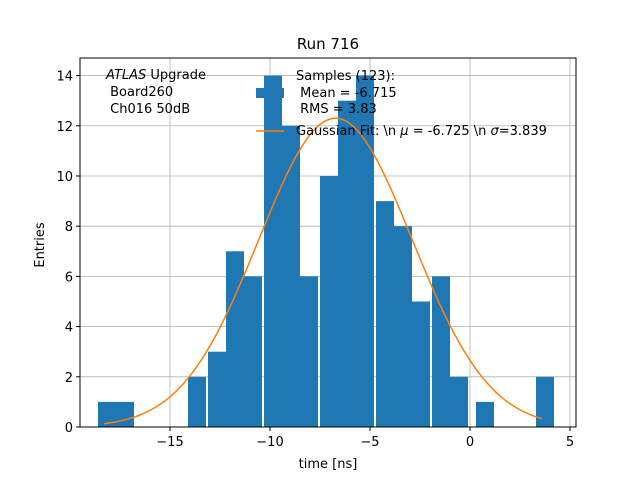 This screenshot has width=640, height=480. Describe the element at coordinates (64, 77) in the screenshot. I see `y-tick-label: 14` at that location.